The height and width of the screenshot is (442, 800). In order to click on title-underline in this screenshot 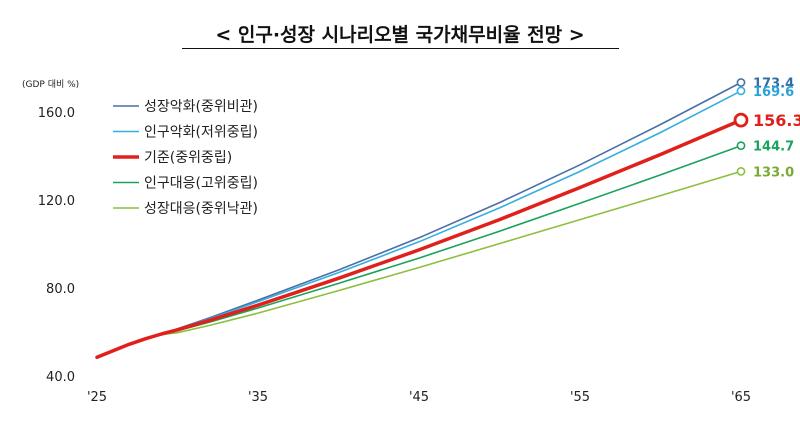, I will do `click(400, 48)`.